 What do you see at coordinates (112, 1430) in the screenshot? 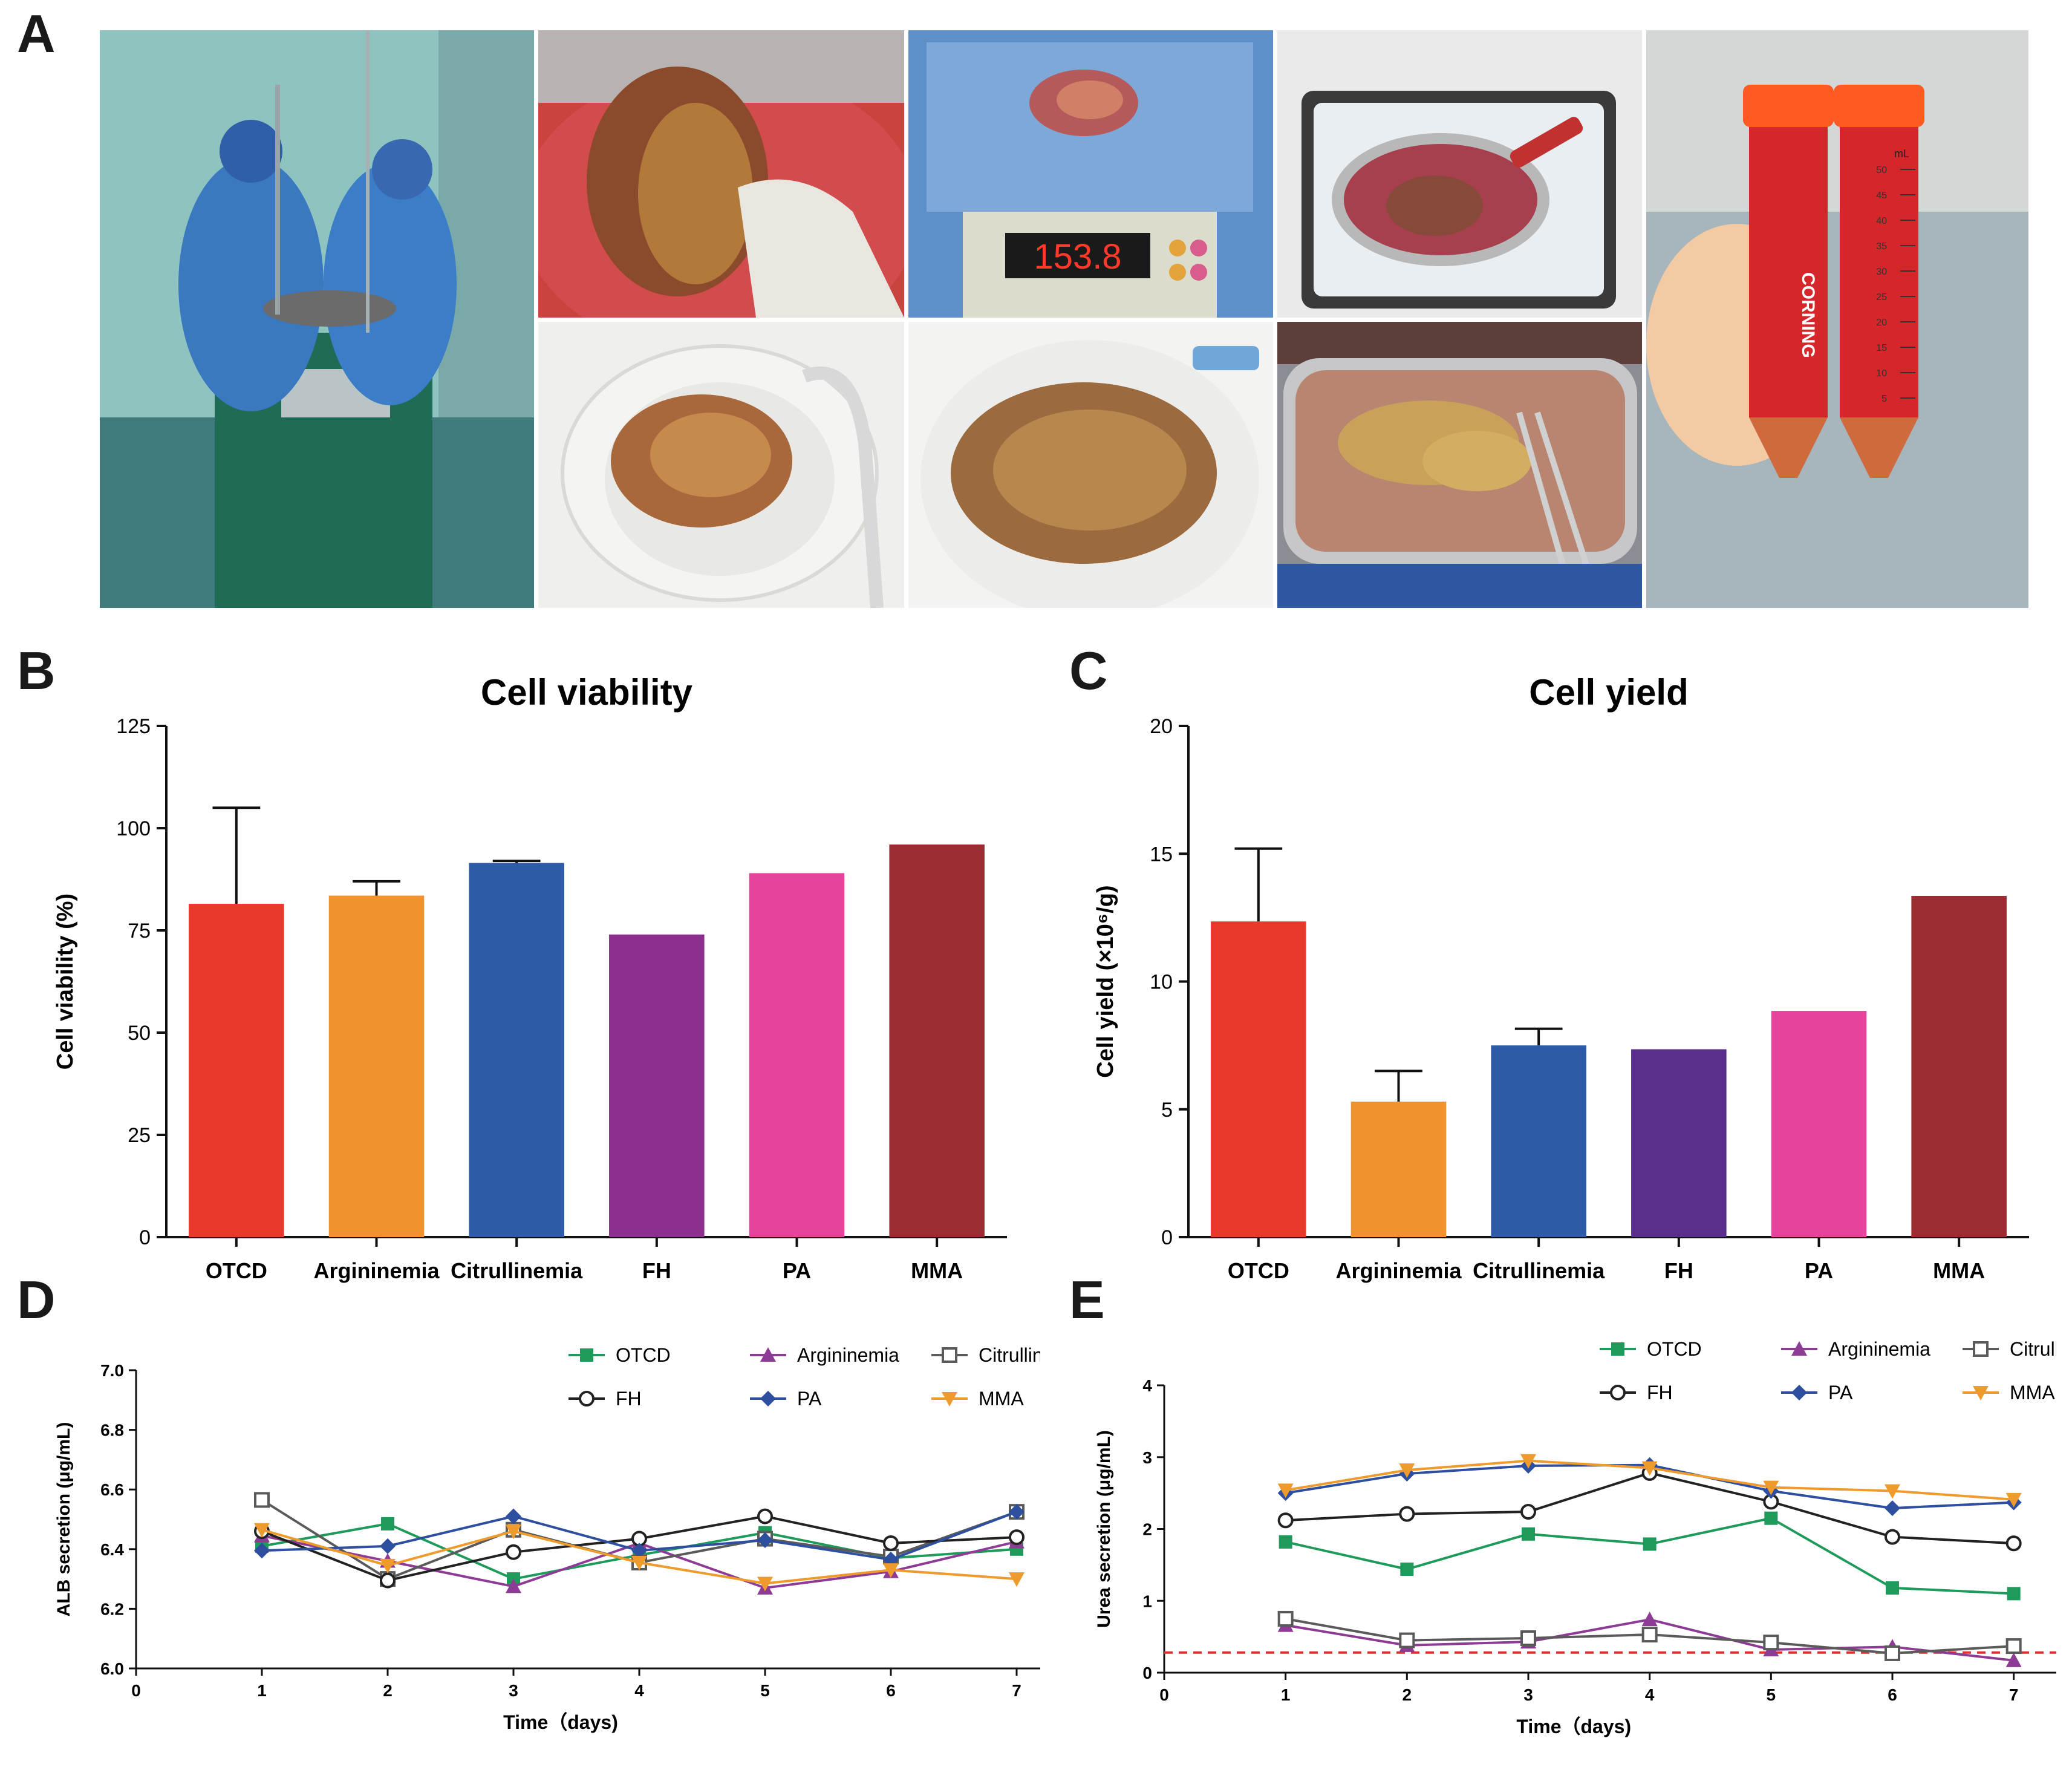
I see `y-tick-label: 6.8` at bounding box center [112, 1430].